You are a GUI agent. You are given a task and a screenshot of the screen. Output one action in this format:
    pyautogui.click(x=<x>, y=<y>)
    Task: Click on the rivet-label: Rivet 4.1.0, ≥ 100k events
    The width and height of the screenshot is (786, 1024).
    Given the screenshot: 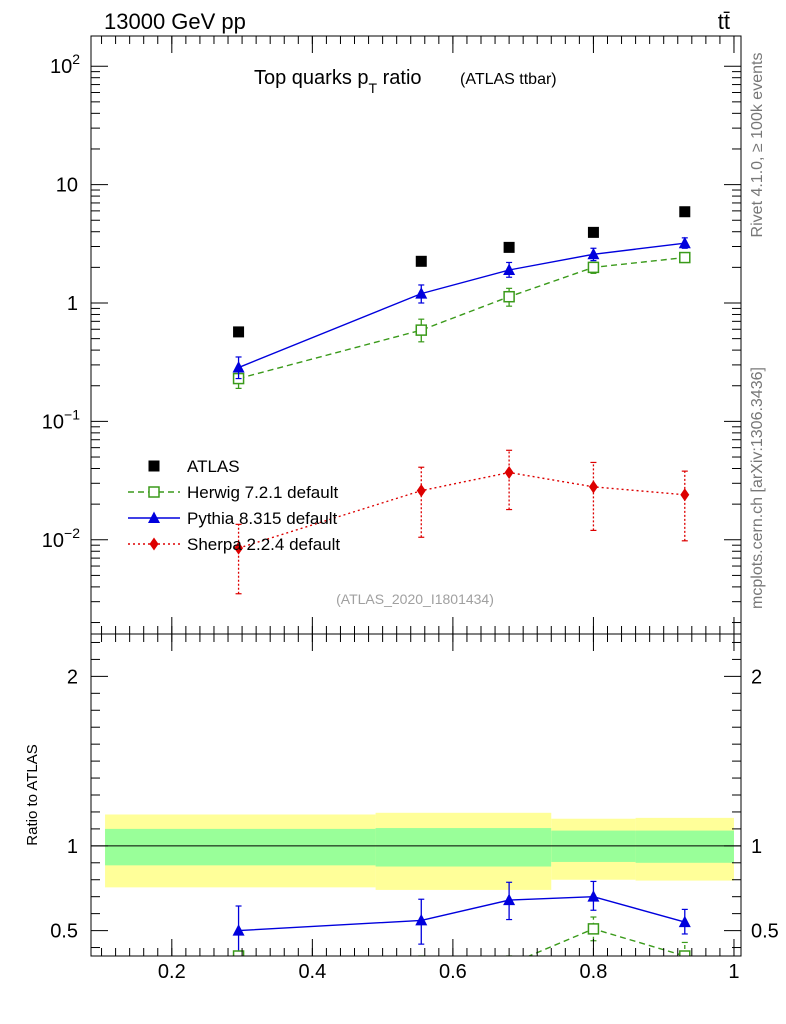 What is the action you would take?
    pyautogui.click(x=757, y=145)
    